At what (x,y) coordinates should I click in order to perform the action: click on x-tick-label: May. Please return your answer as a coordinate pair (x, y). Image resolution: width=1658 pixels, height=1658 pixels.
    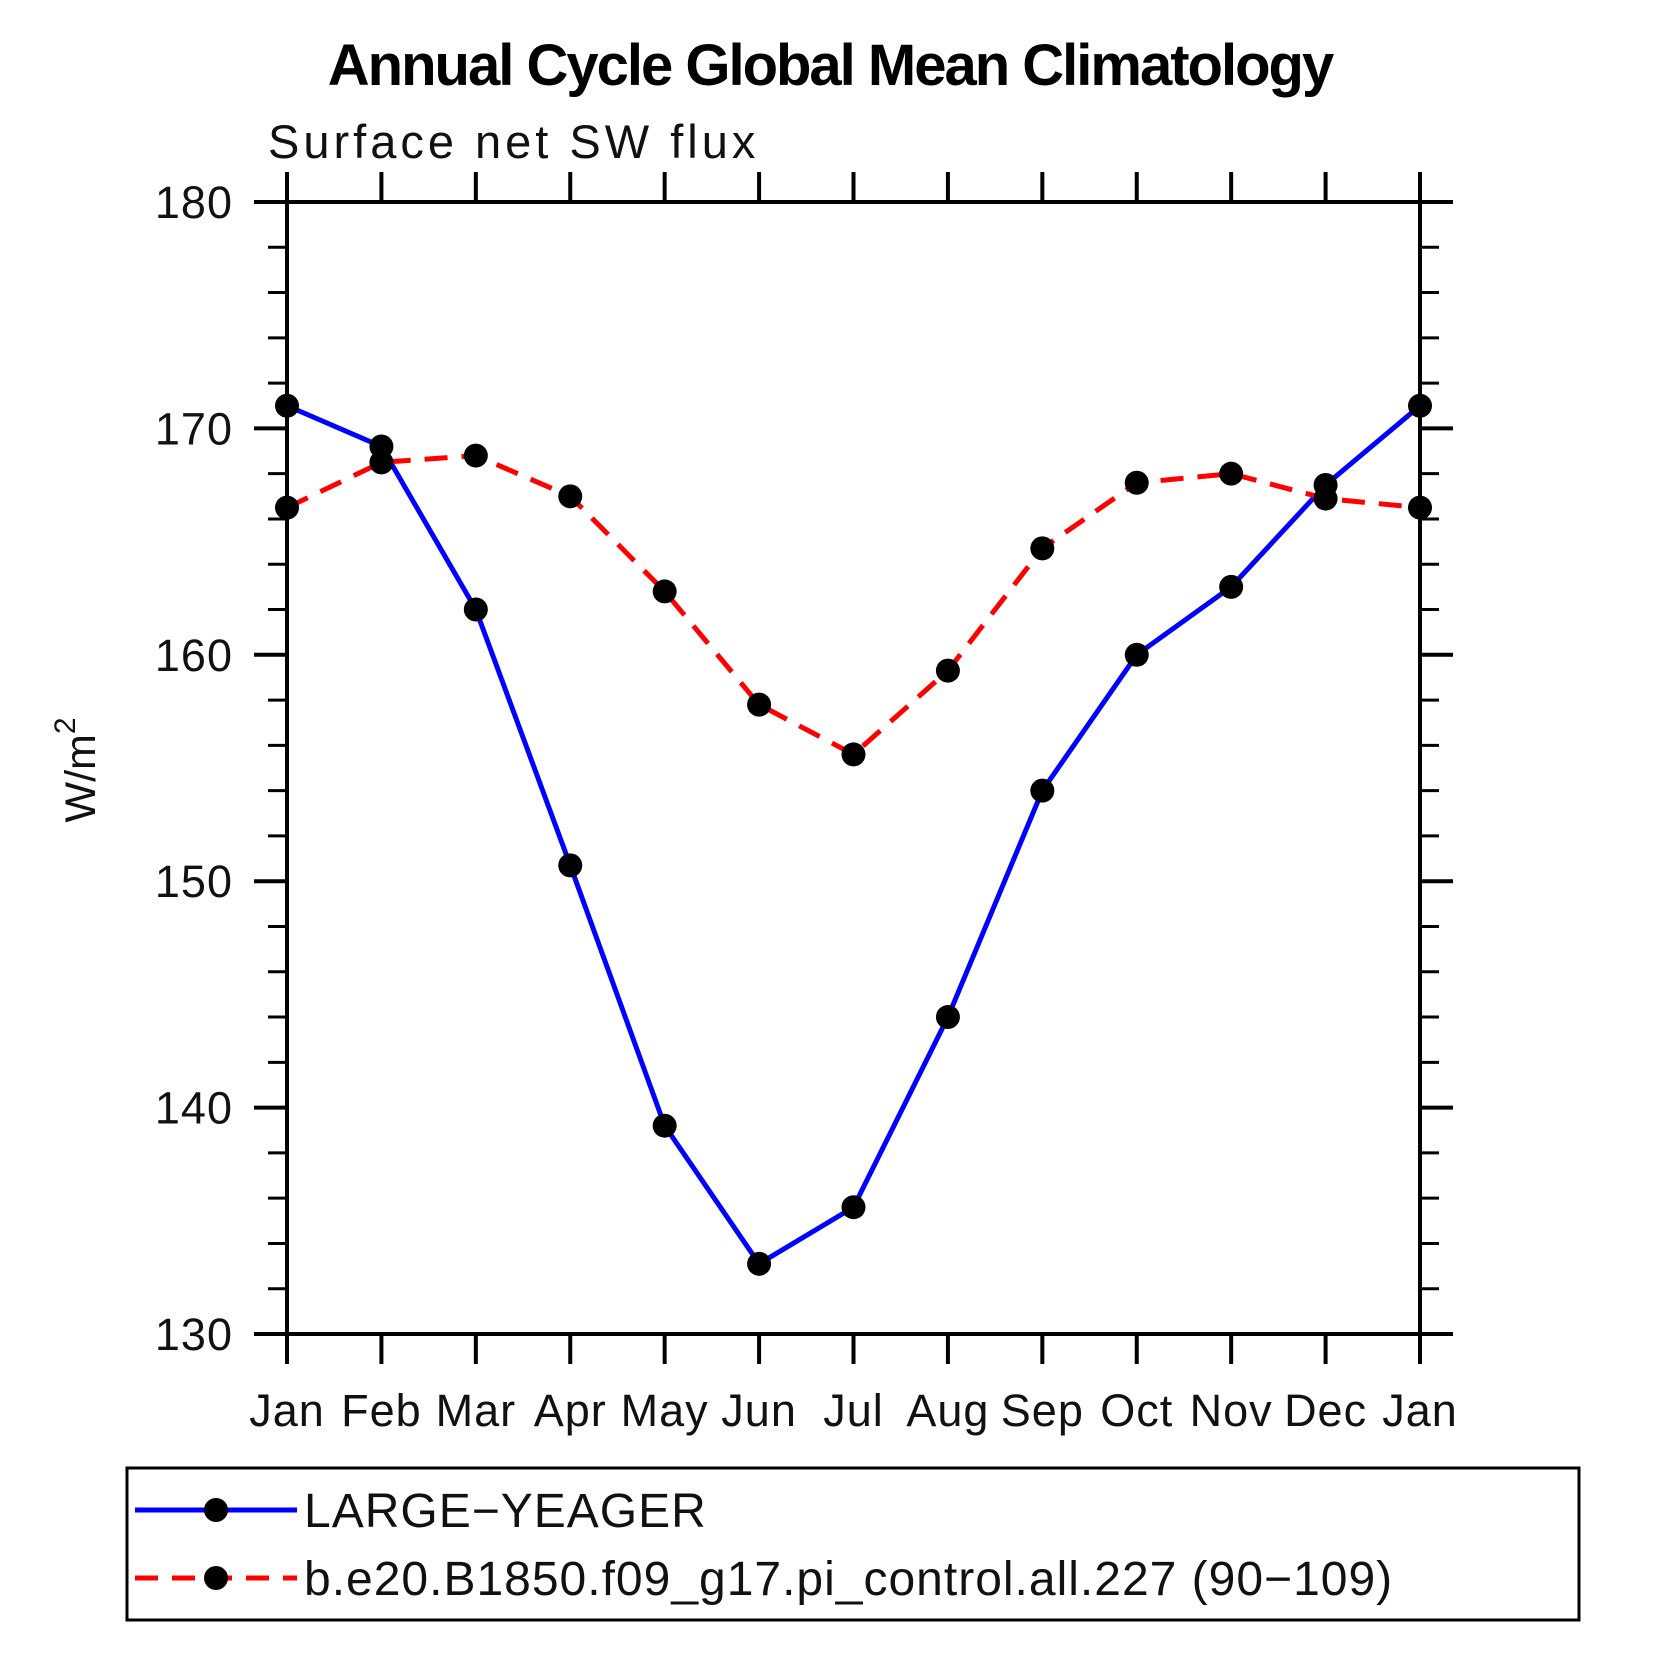
    Looking at the image, I should click on (665, 1410).